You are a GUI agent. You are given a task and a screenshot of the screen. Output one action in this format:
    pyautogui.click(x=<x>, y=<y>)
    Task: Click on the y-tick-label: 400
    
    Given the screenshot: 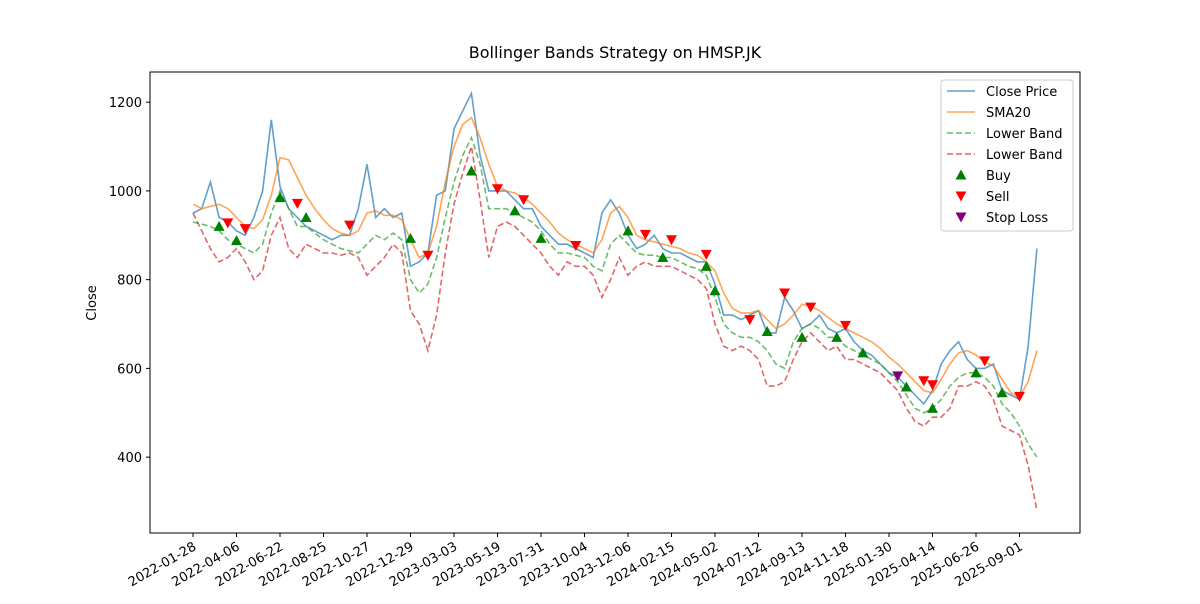 What is the action you would take?
    pyautogui.click(x=129, y=458)
    